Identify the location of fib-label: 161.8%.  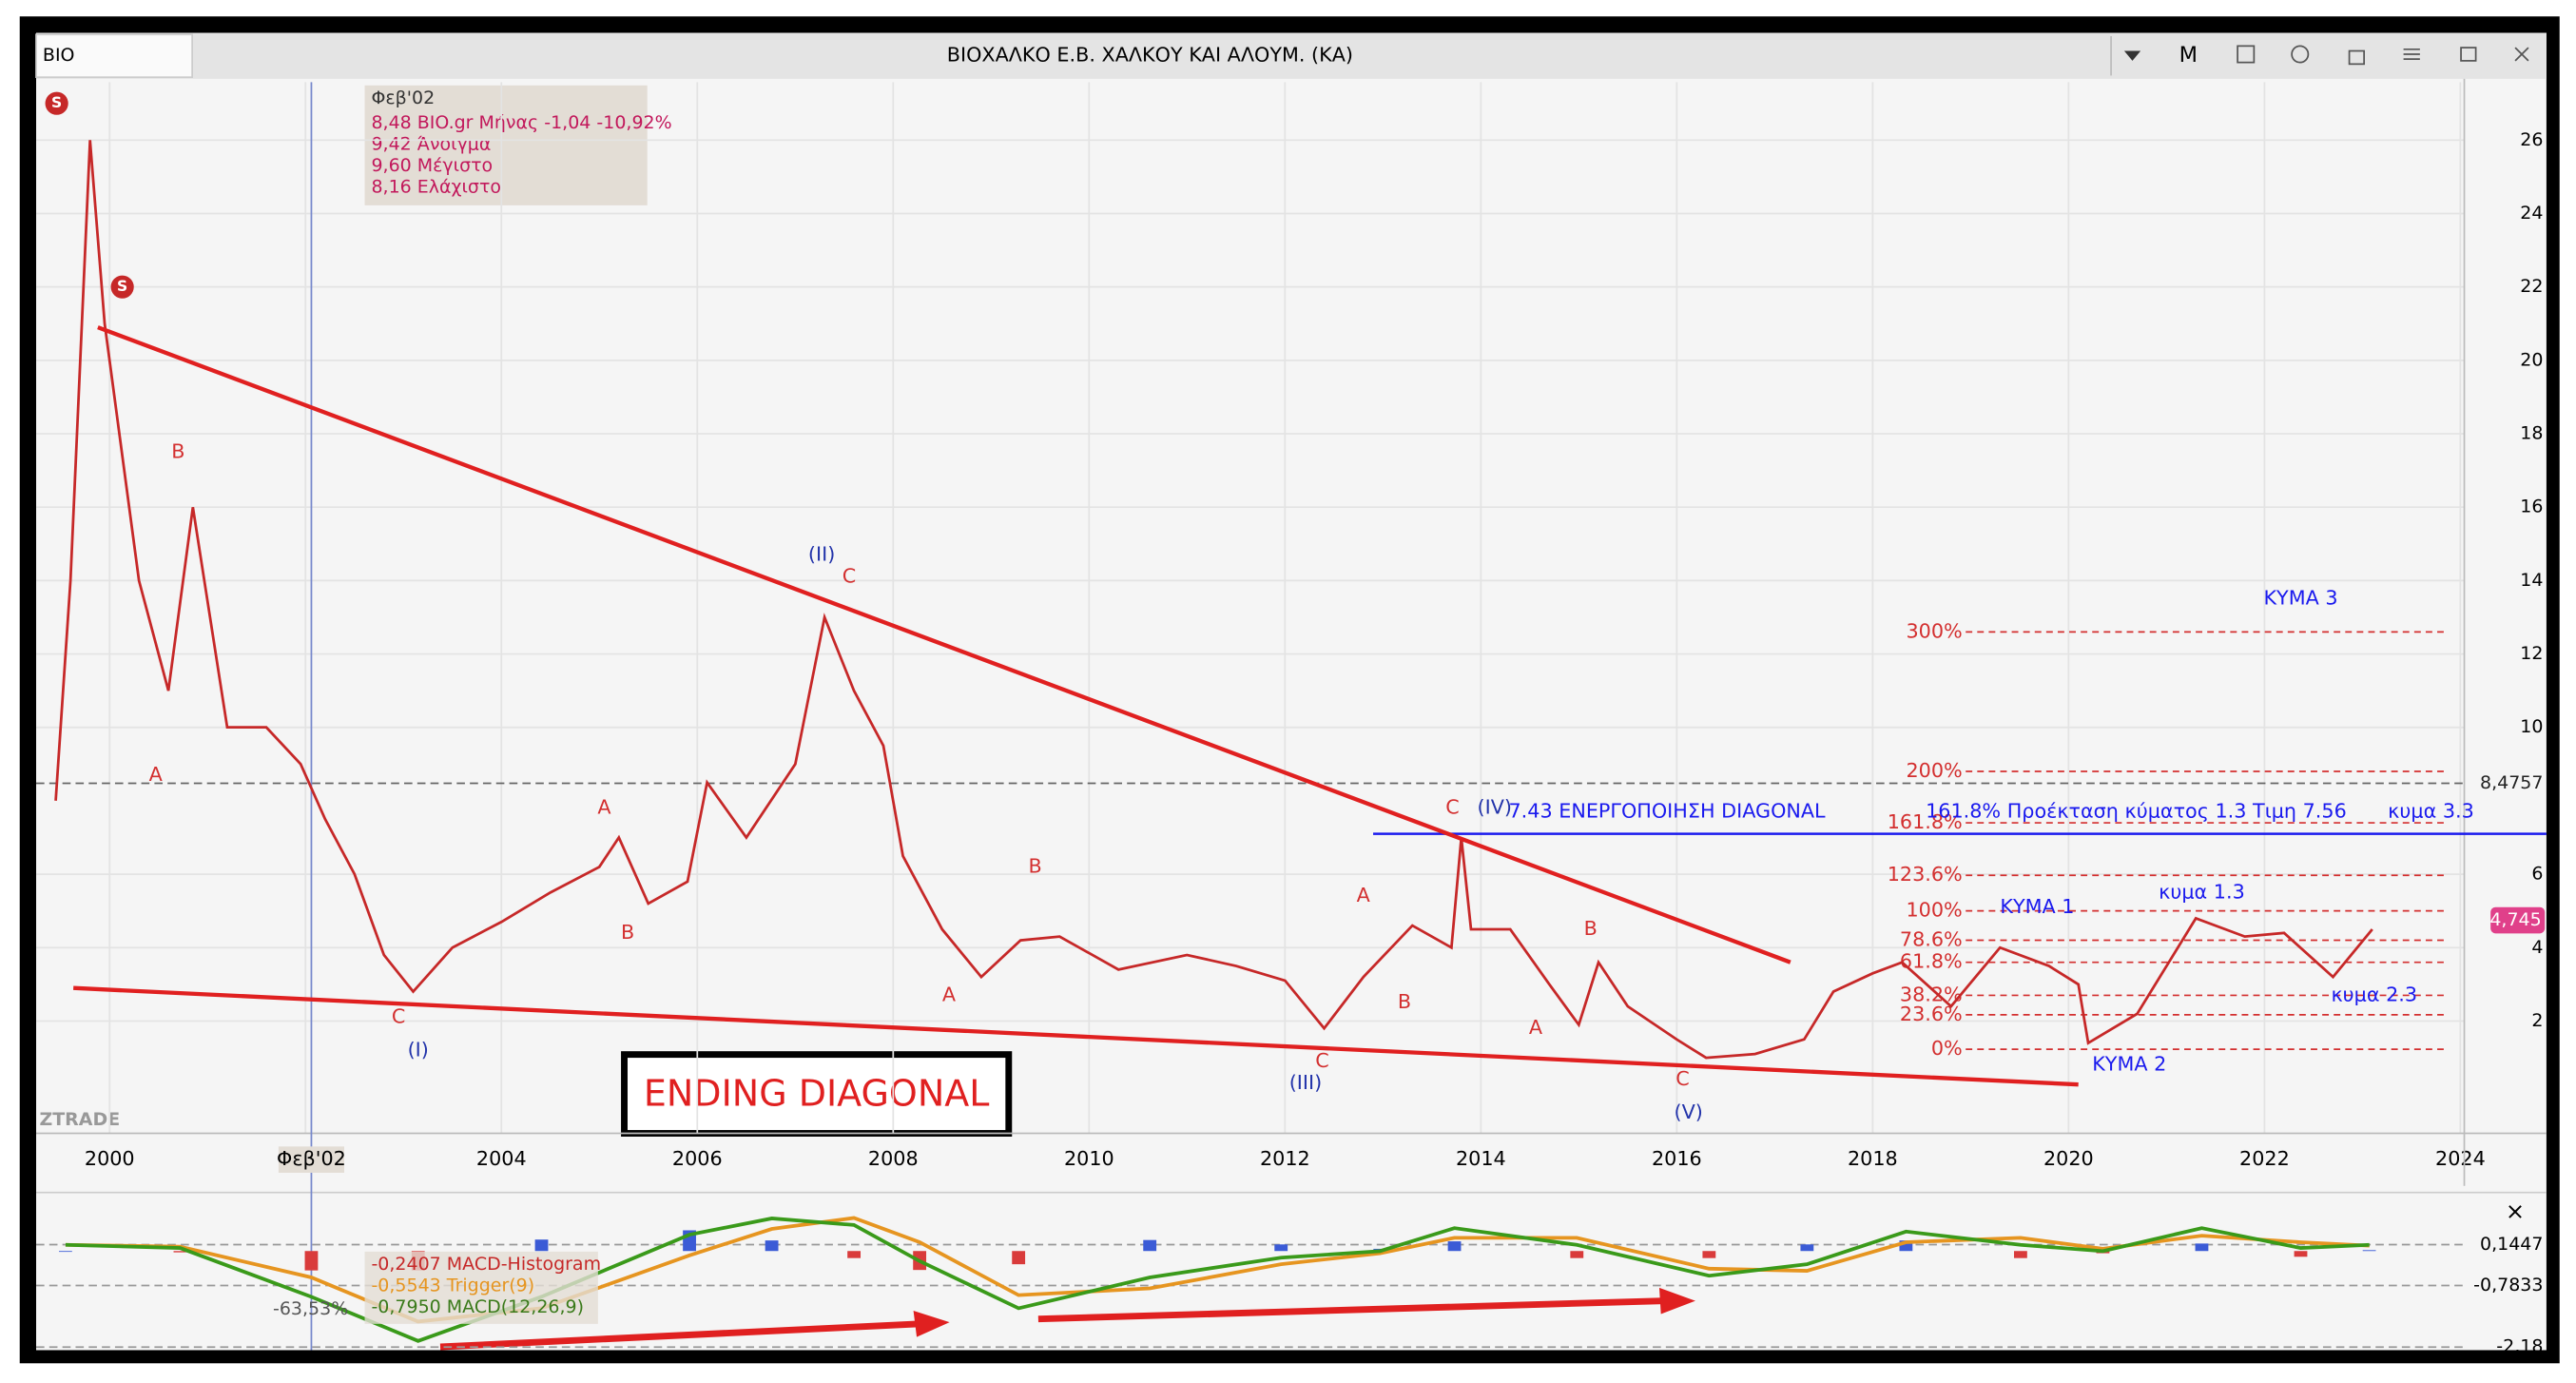
(1925, 821).